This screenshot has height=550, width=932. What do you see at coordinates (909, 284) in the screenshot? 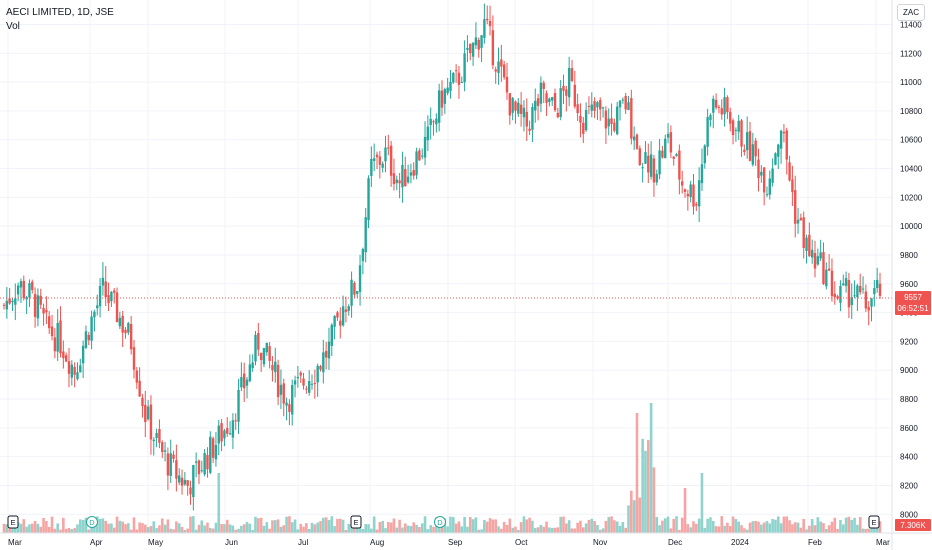
I see `y-tick-label: 9600` at bounding box center [909, 284].